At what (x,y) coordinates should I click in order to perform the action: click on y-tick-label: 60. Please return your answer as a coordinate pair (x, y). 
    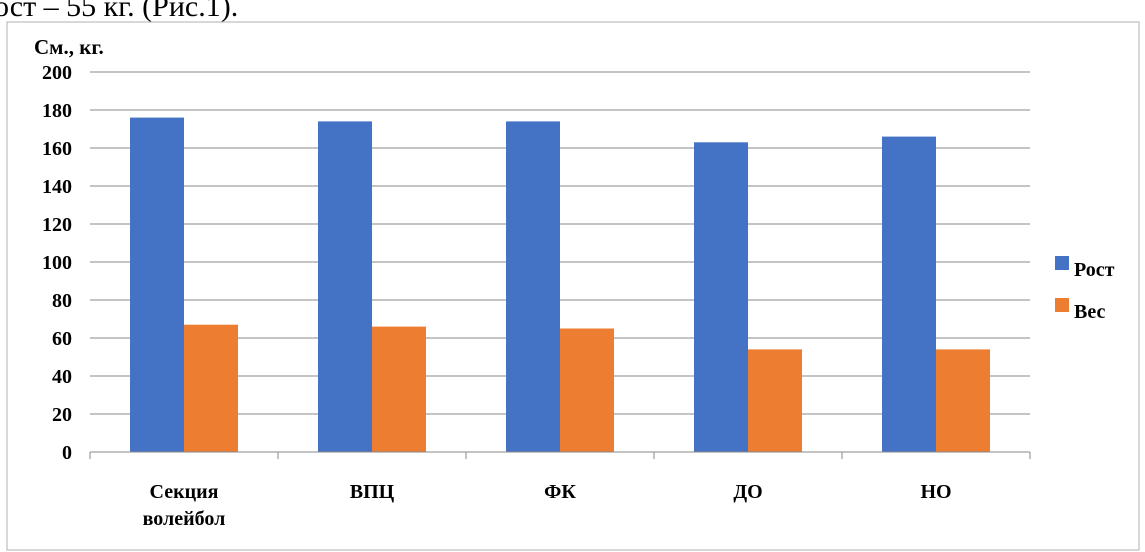
    Looking at the image, I should click on (62, 339).